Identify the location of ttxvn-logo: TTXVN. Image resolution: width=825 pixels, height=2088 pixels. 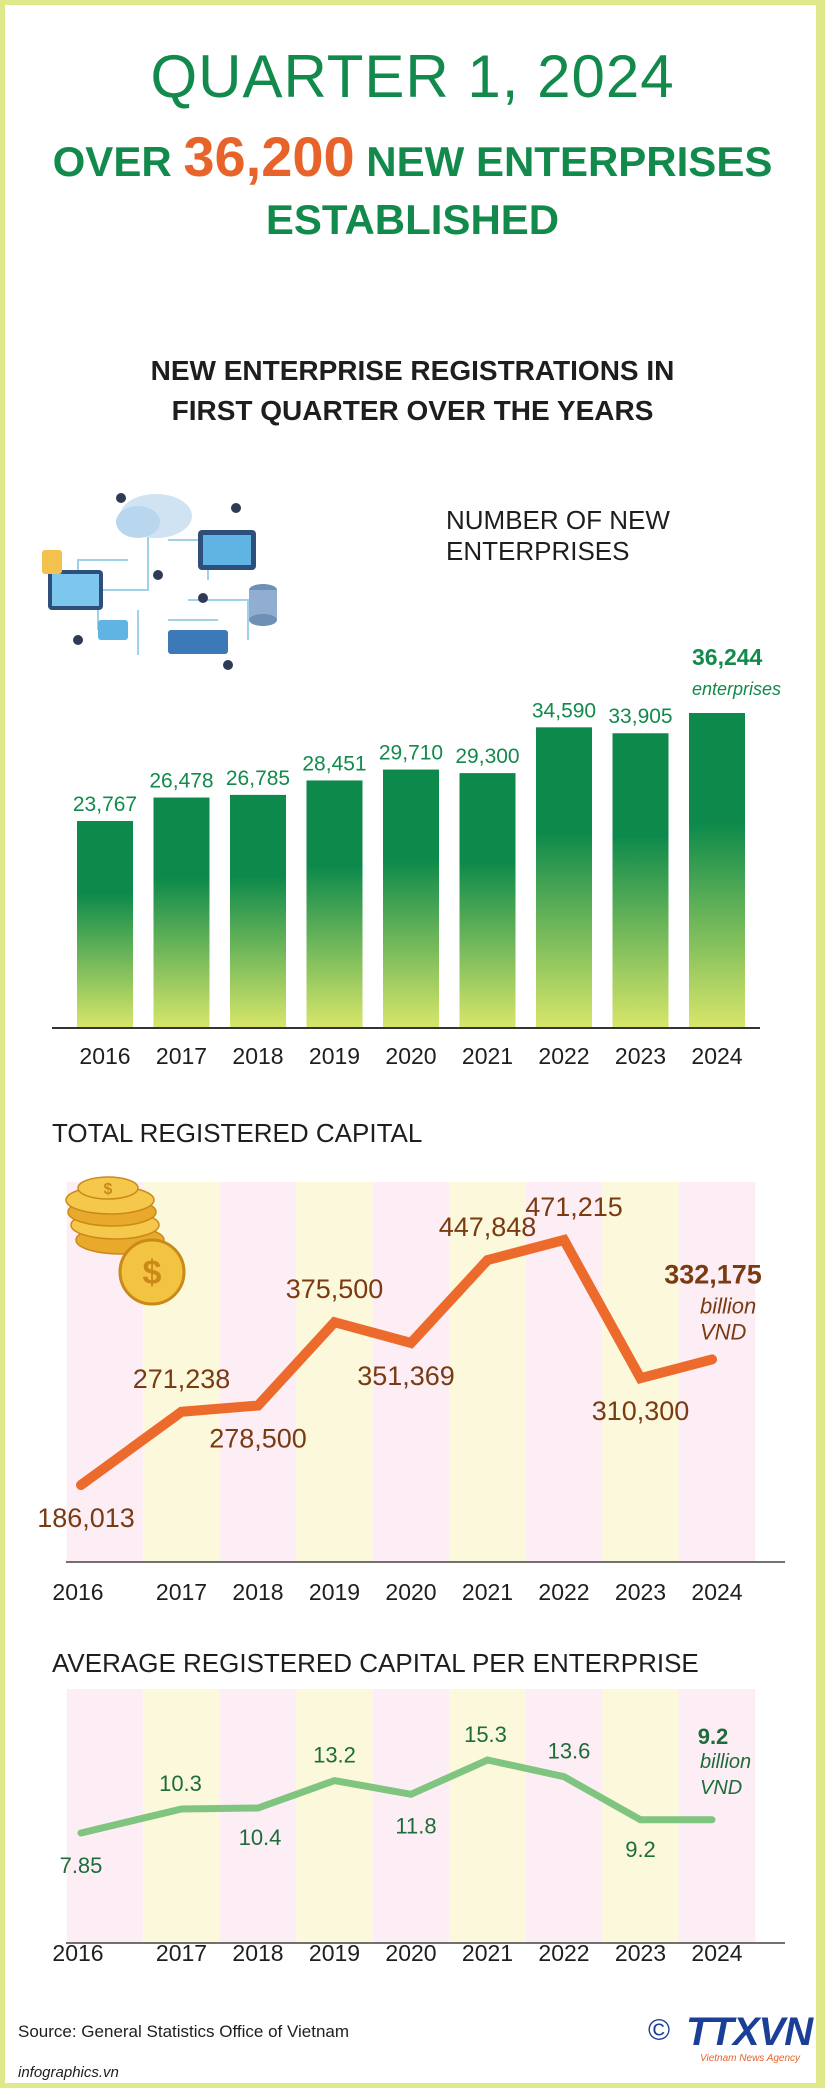
(749, 2032).